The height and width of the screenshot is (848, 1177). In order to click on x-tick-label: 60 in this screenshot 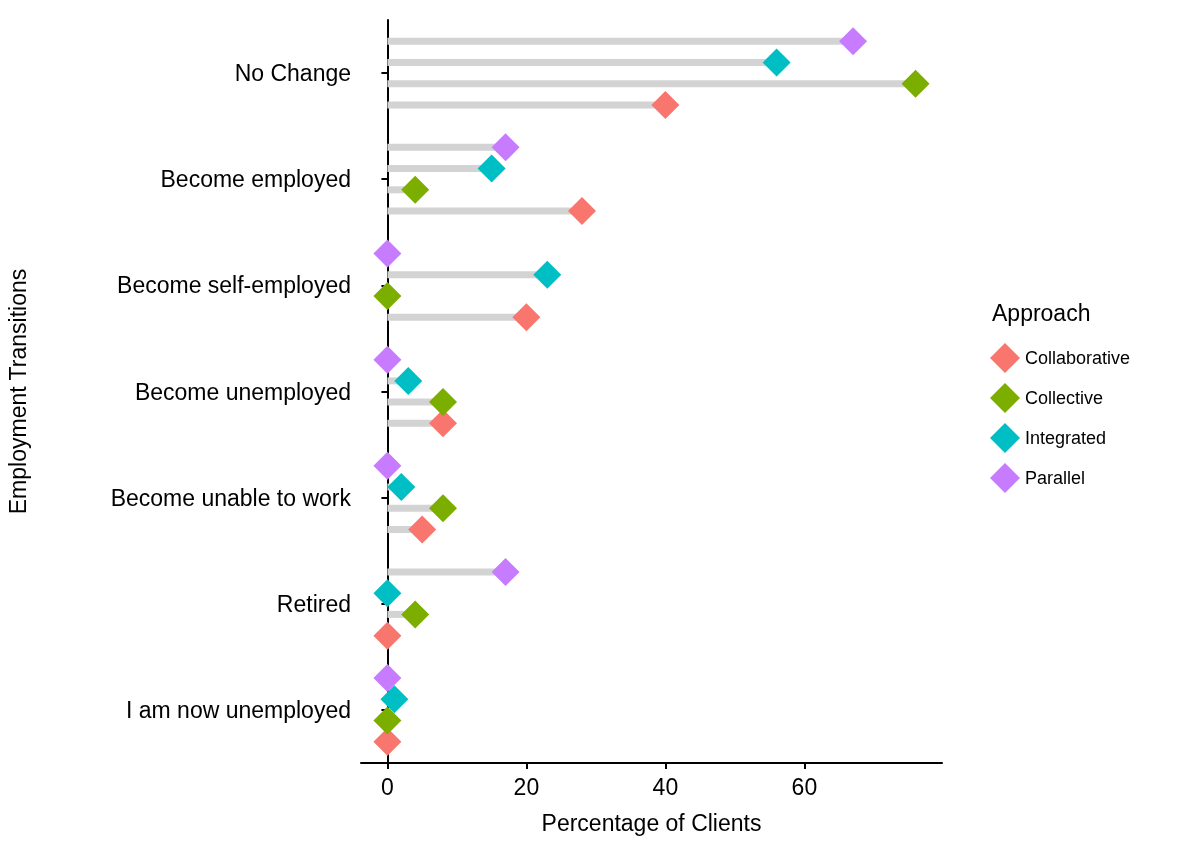, I will do `click(804, 786)`.